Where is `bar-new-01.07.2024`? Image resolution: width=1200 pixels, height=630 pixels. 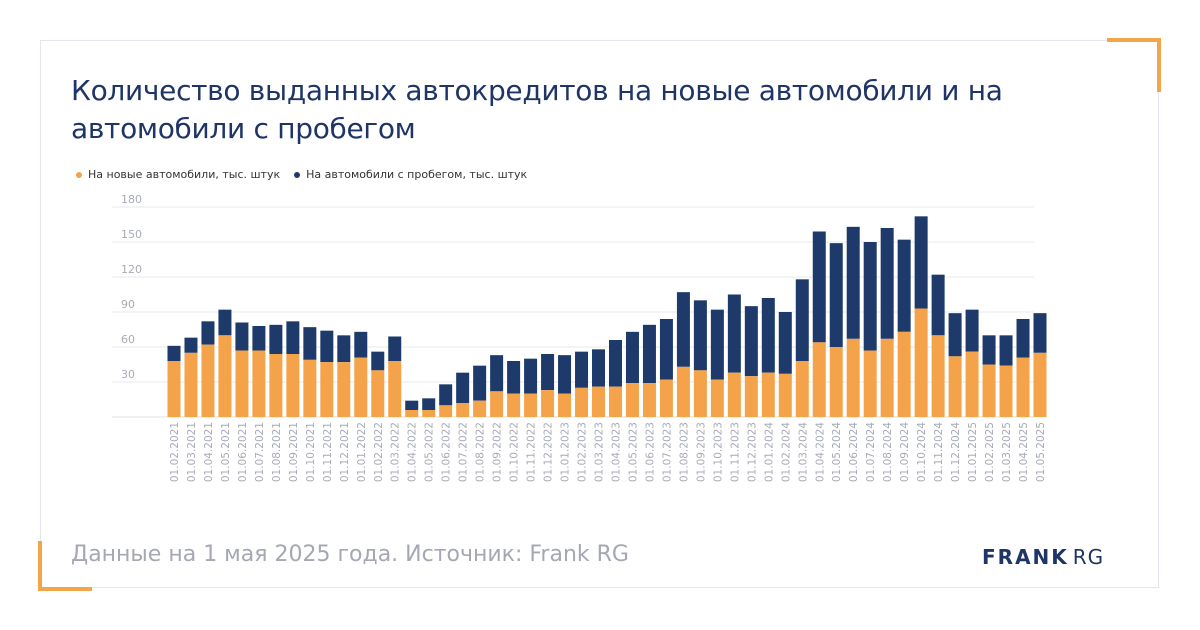
bar-new-01.07.2024 is located at coordinates (870, 383).